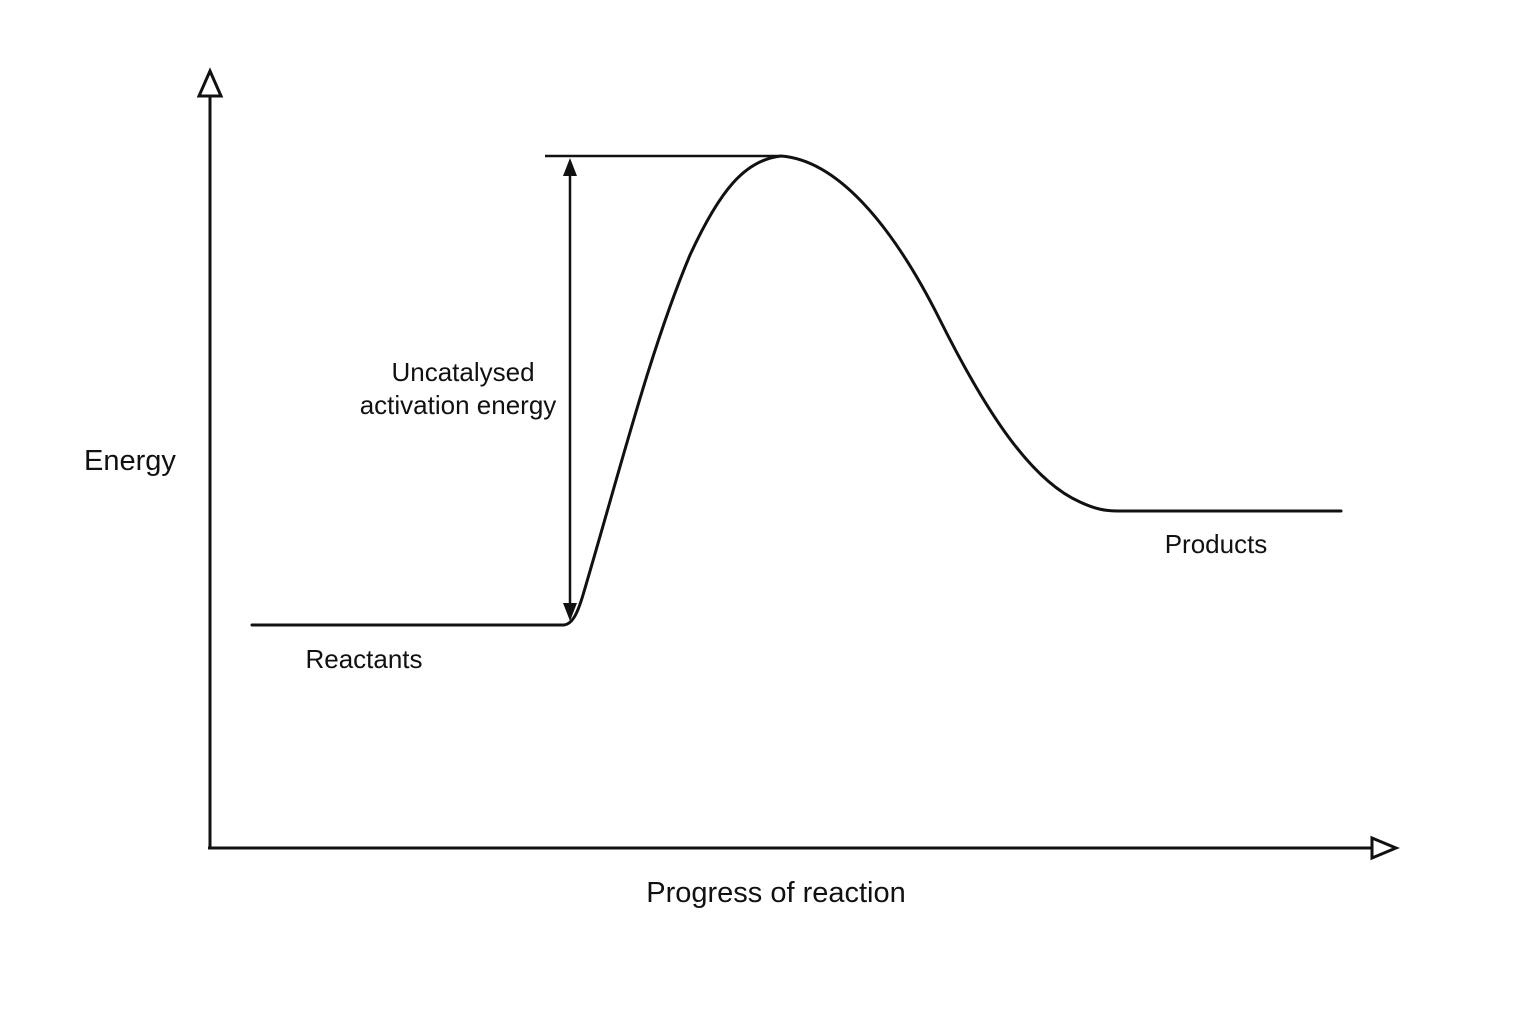 This screenshot has height=1024, width=1536. What do you see at coordinates (776, 893) in the screenshot?
I see `x-axis-label: Progress of reaction` at bounding box center [776, 893].